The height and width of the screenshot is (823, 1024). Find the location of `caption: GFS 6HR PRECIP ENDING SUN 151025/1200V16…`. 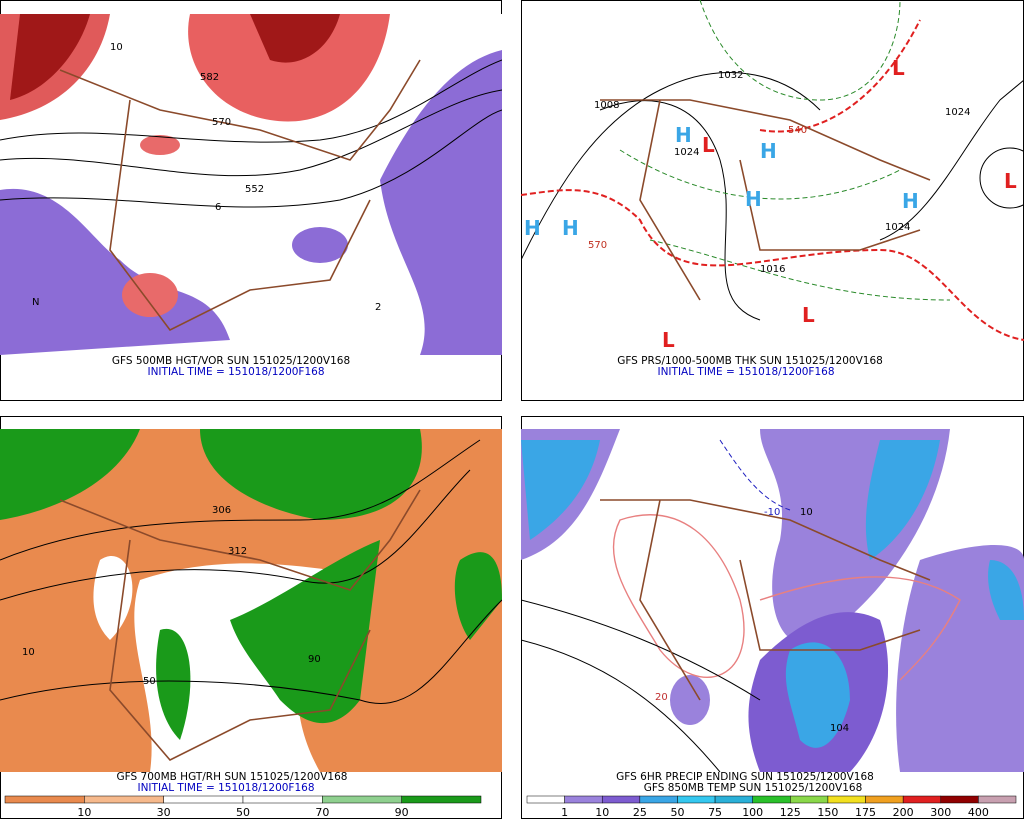

caption: GFS 6HR PRECIP ENDING SUN 151025/1200V16… is located at coordinates (745, 777).